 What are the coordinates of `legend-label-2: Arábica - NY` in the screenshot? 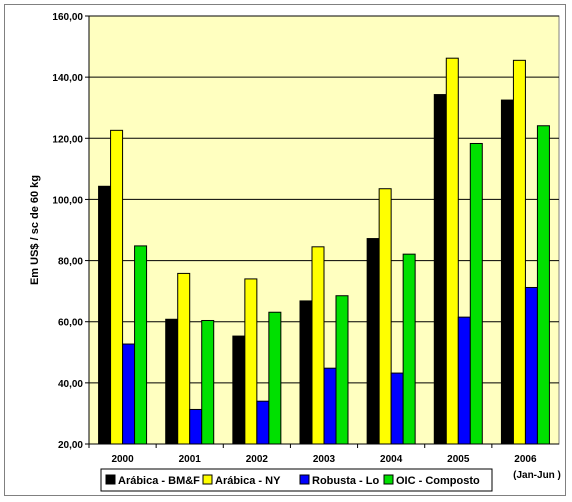 It's located at (248, 481).